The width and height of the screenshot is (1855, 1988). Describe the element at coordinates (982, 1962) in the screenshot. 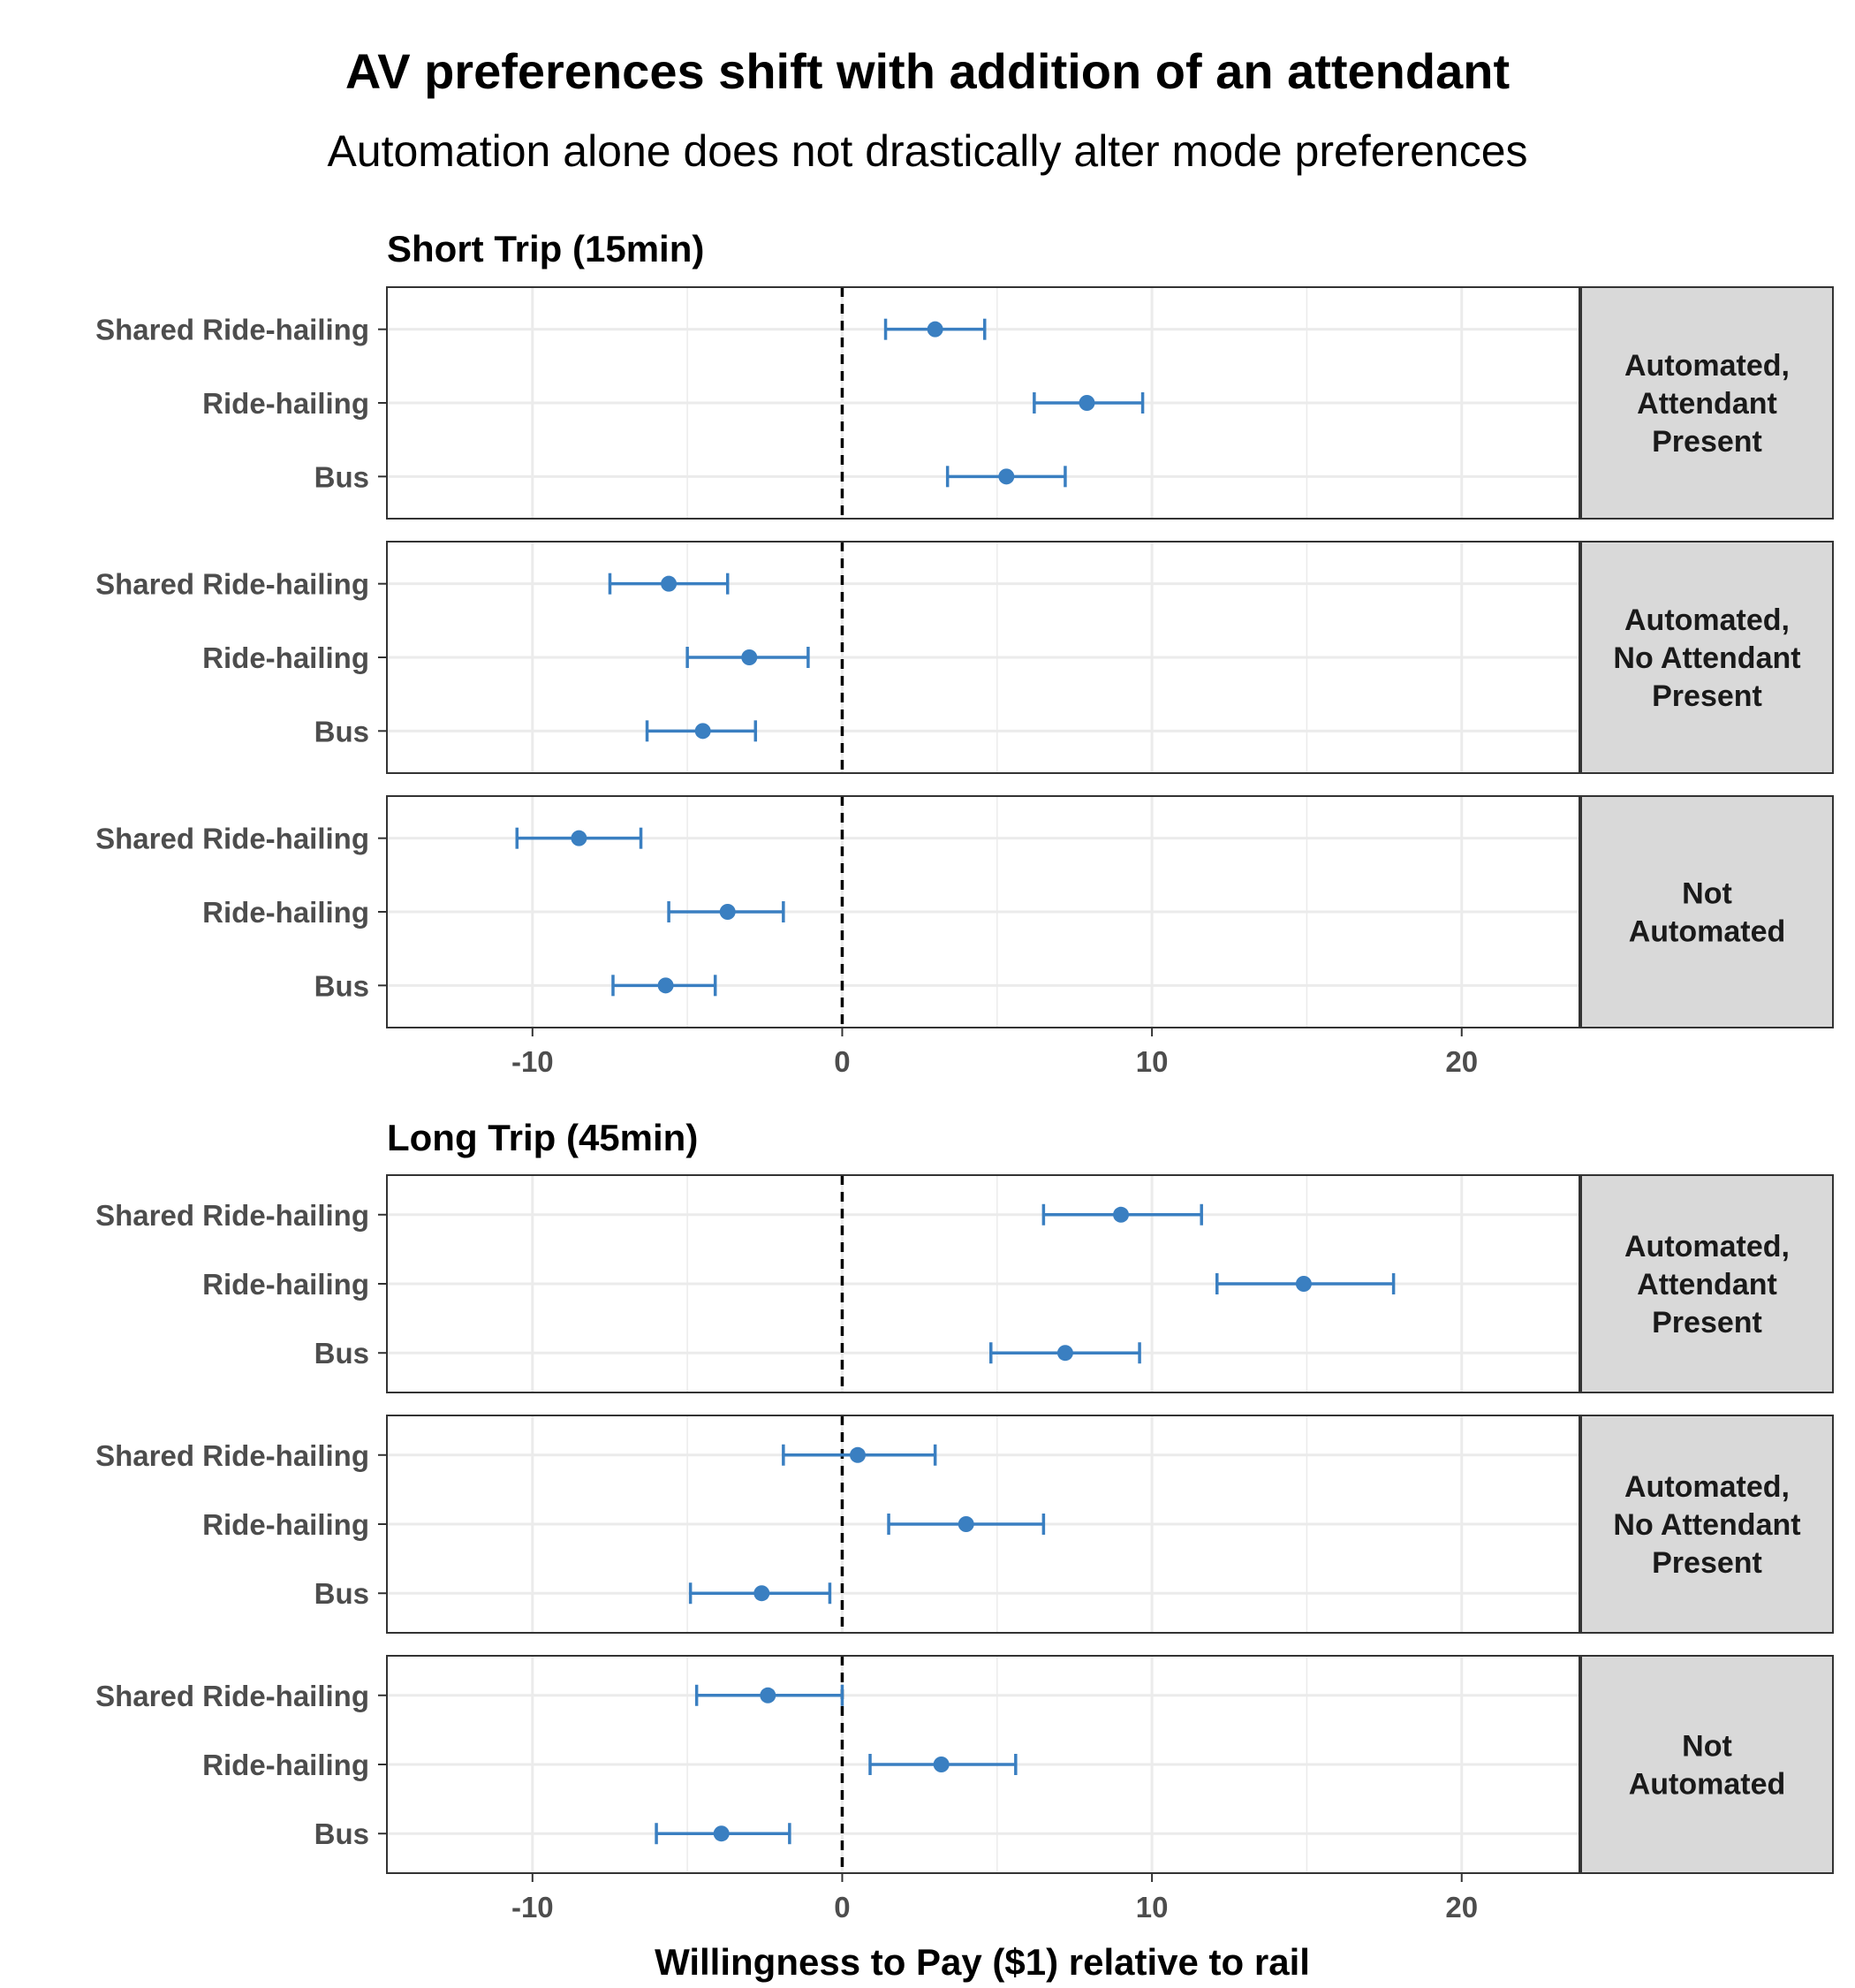

I see `x-axis-label: Willingness to Pay ($1) relative to rail` at that location.